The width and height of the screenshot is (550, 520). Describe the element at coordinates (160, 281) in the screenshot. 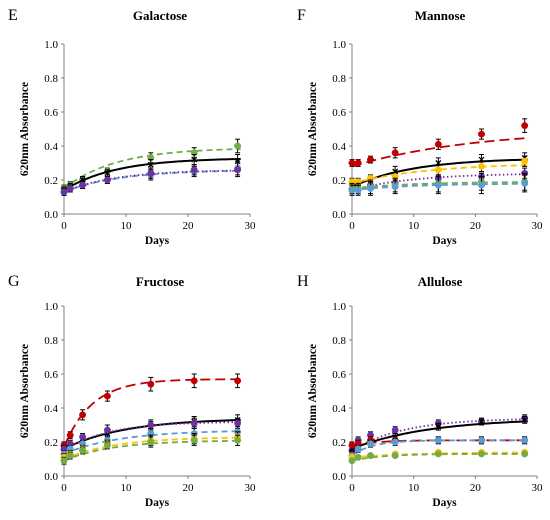

I see `chart-title: Fructose` at that location.